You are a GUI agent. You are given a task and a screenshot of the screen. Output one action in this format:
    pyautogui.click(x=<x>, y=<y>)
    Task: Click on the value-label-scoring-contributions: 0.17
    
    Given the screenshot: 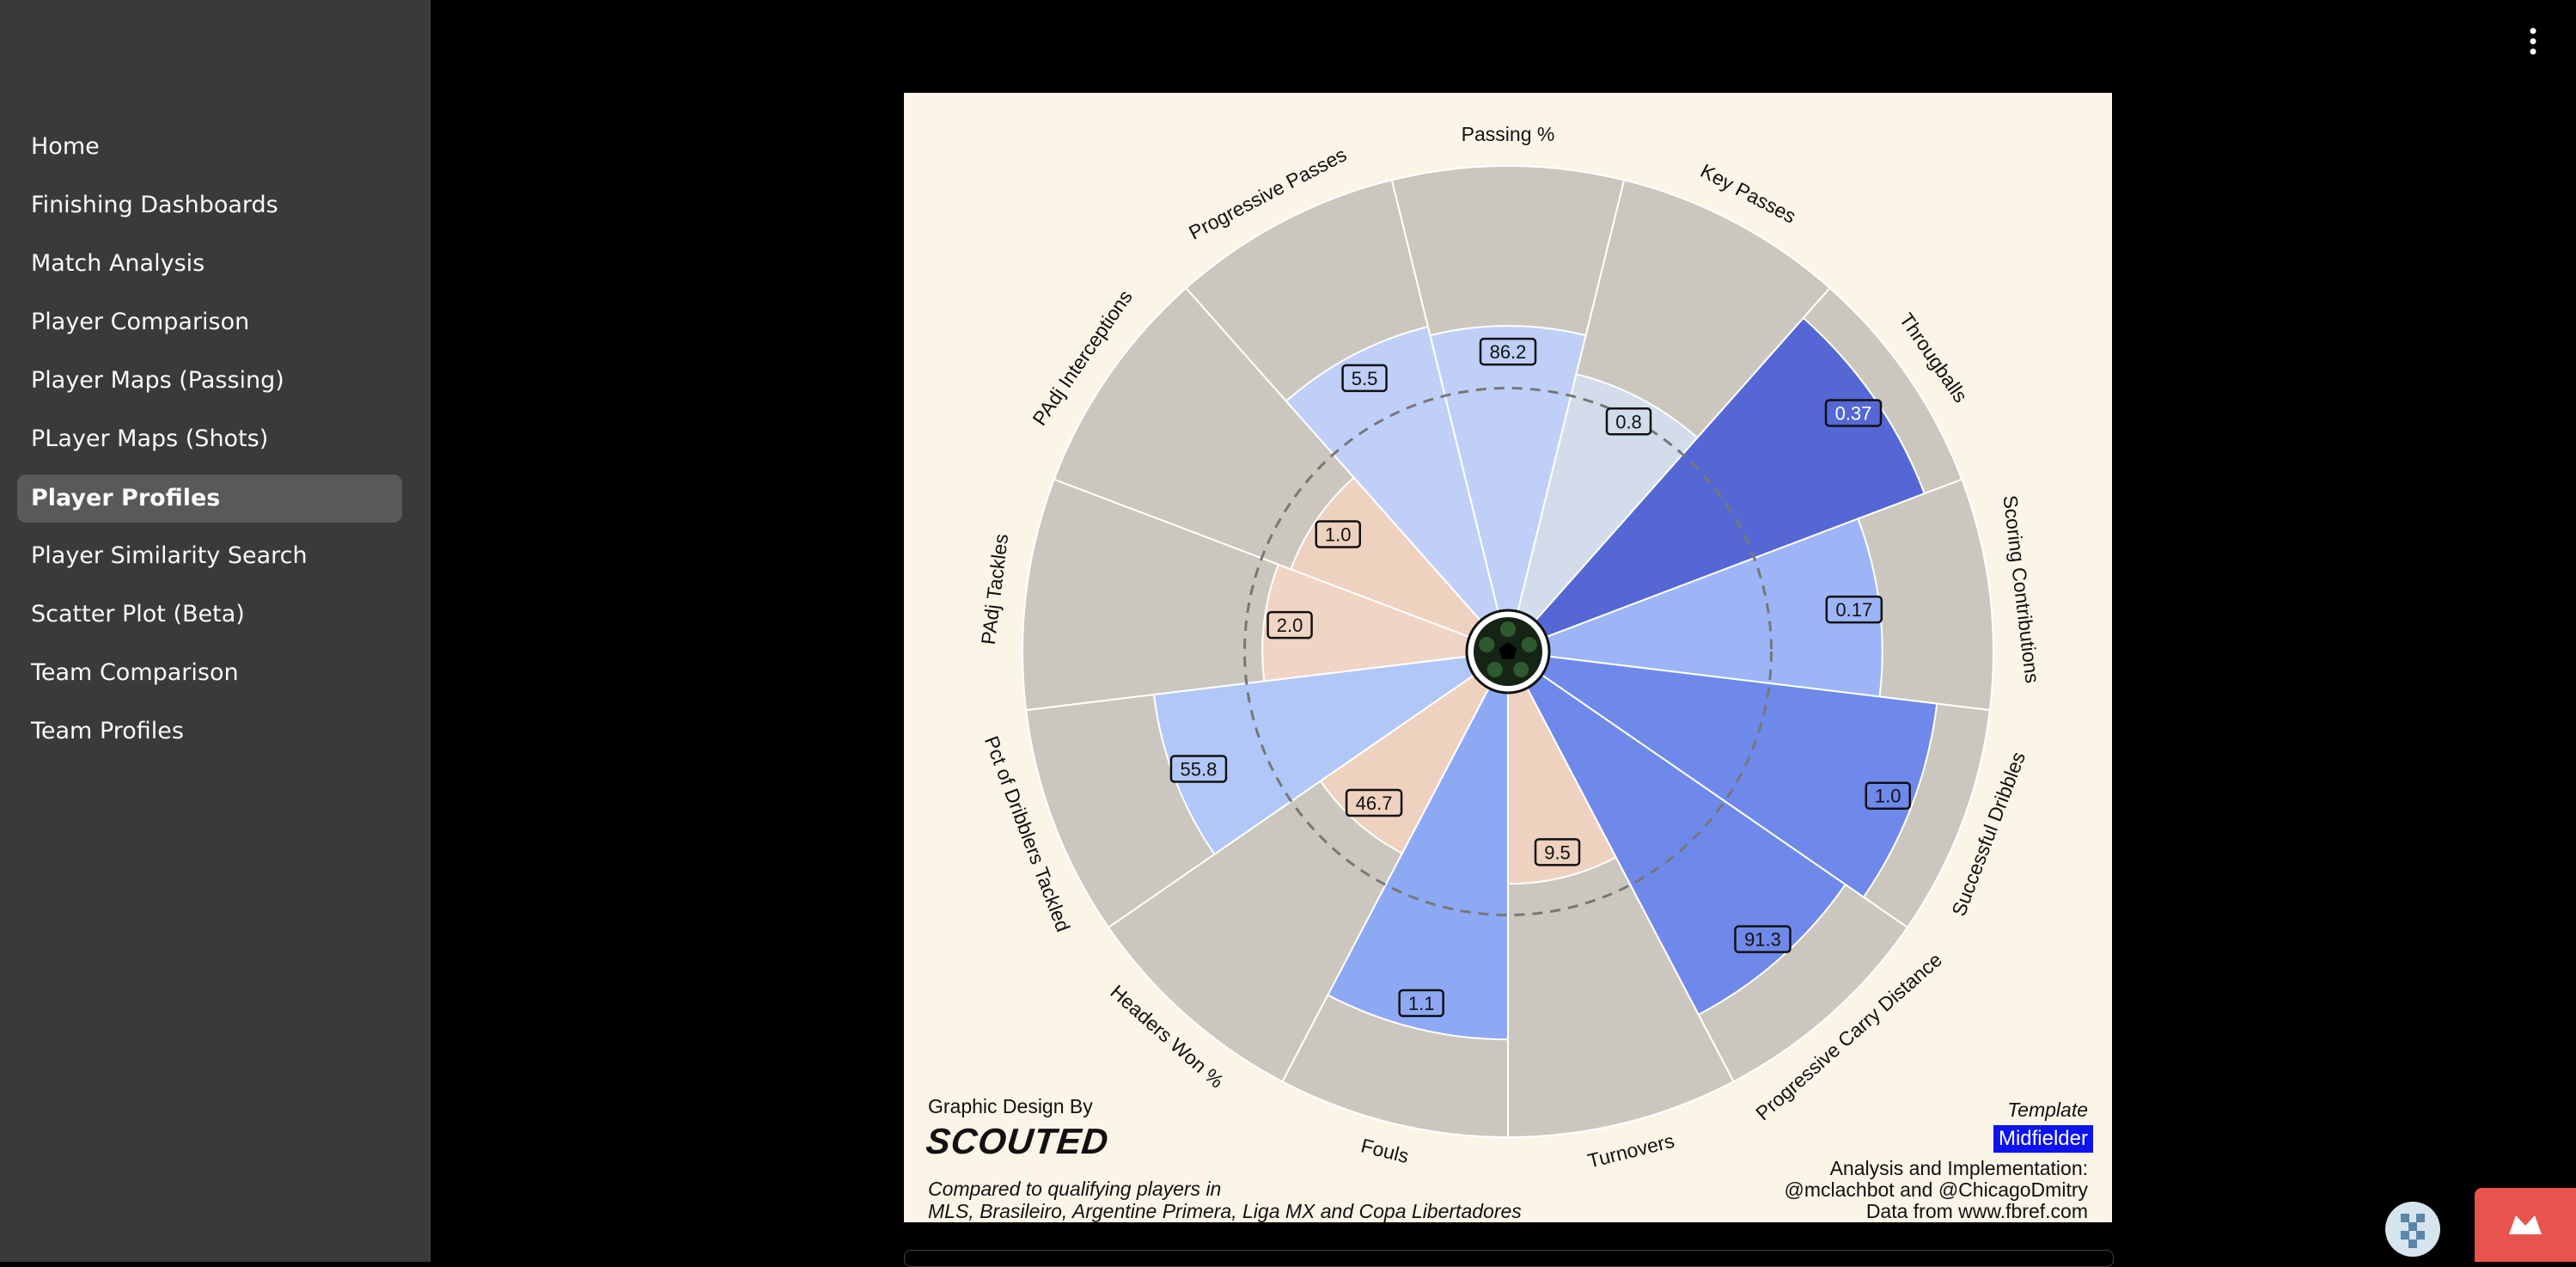 What is the action you would take?
    pyautogui.click(x=1854, y=609)
    